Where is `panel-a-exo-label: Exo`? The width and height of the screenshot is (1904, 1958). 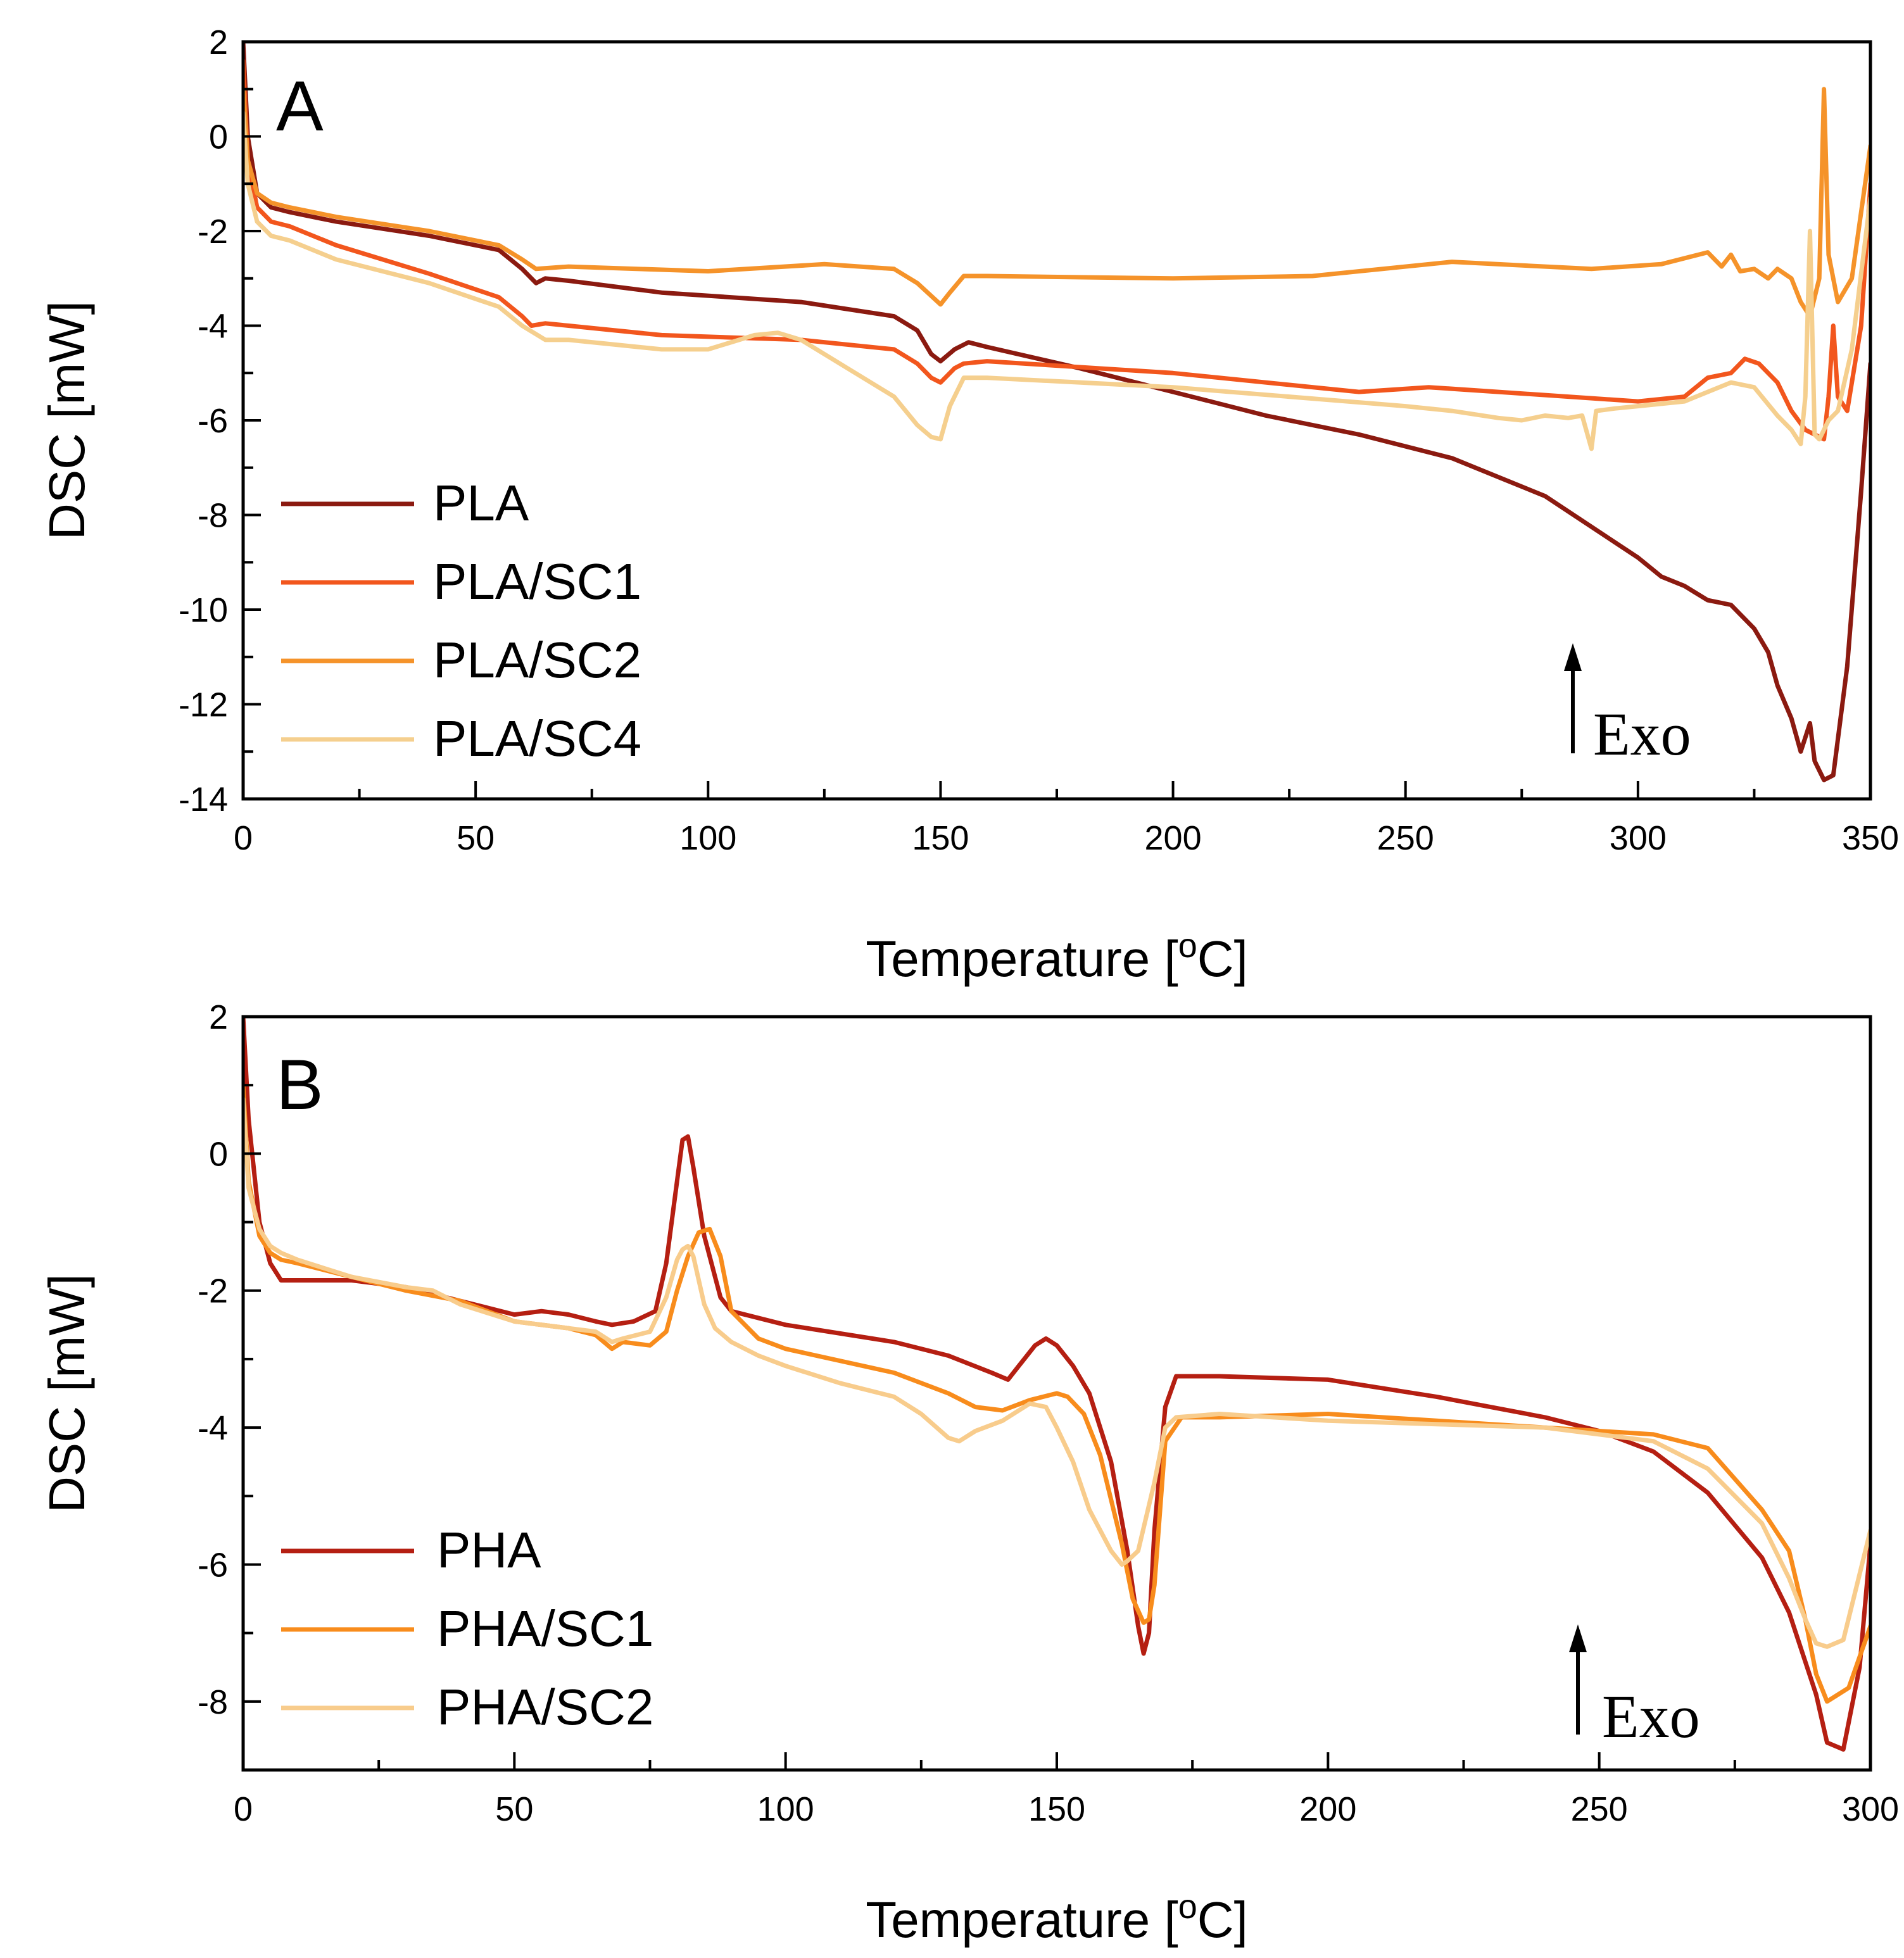 panel-a-exo-label: Exo is located at coordinates (1642, 734).